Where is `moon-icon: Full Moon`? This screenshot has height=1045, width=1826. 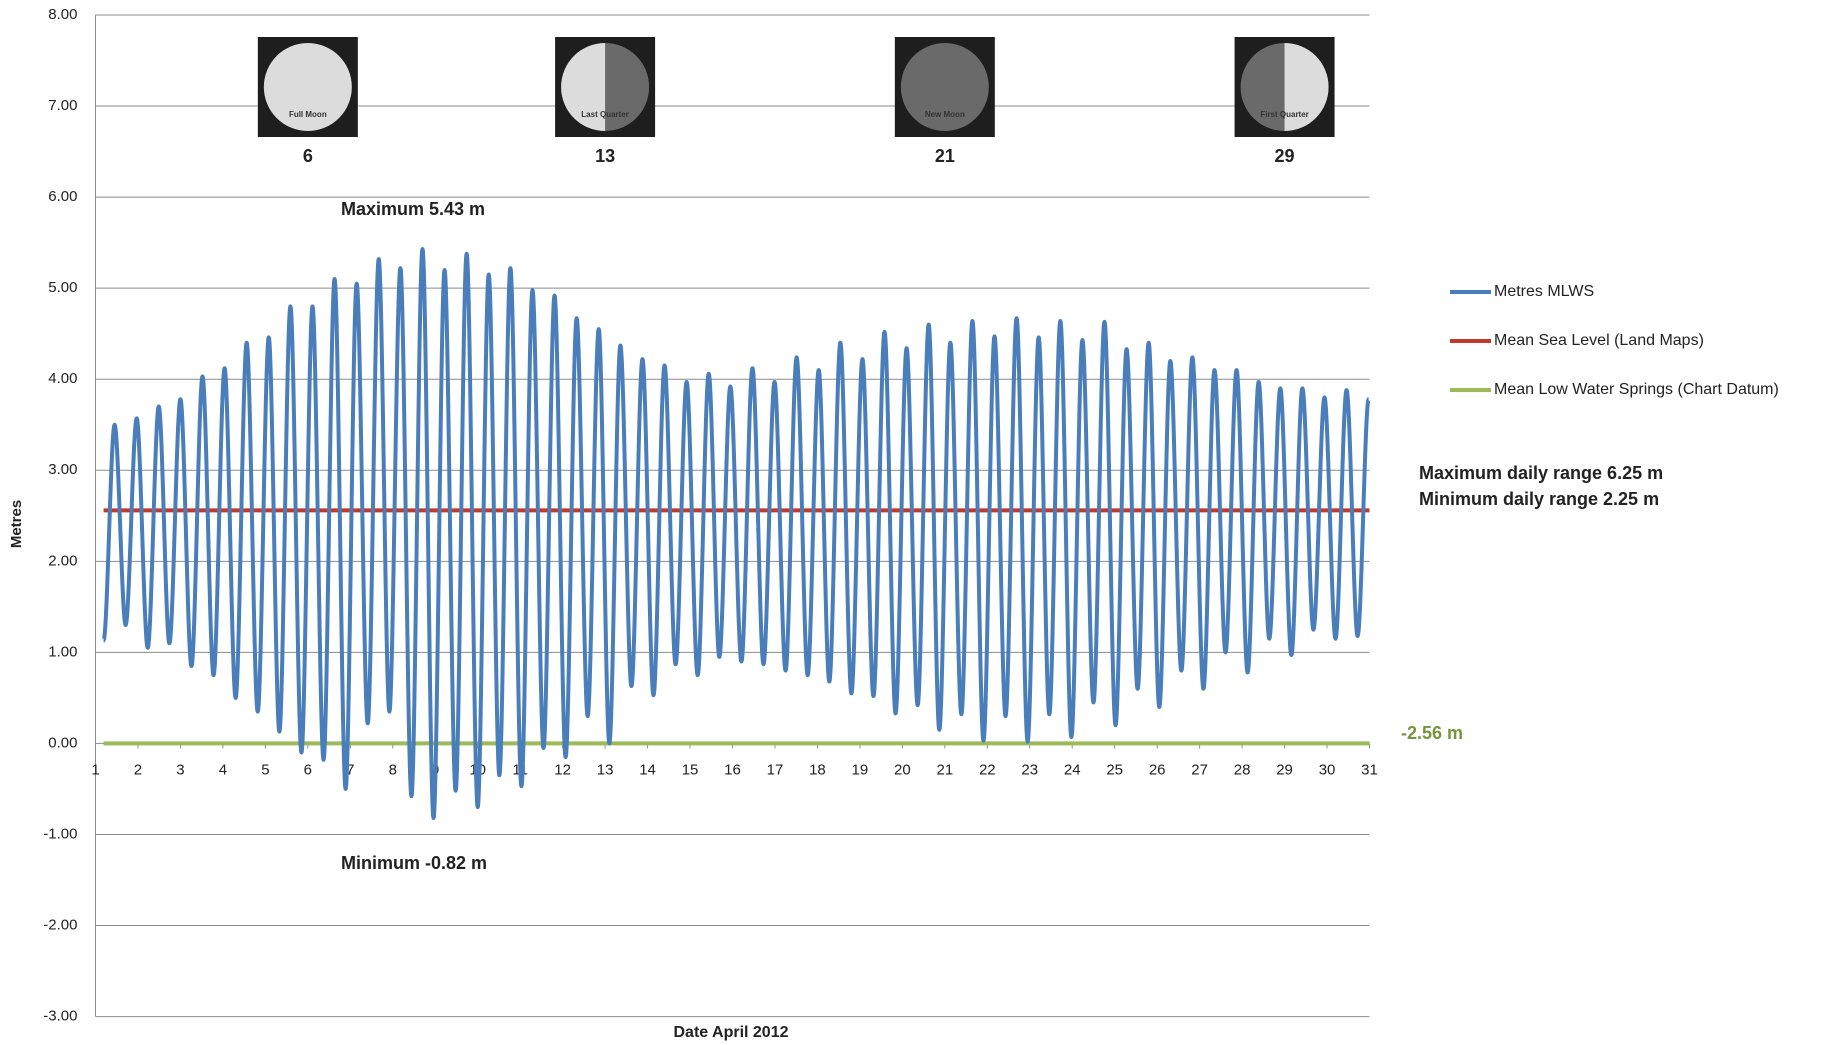
moon-icon: Full Moon is located at coordinates (307, 87).